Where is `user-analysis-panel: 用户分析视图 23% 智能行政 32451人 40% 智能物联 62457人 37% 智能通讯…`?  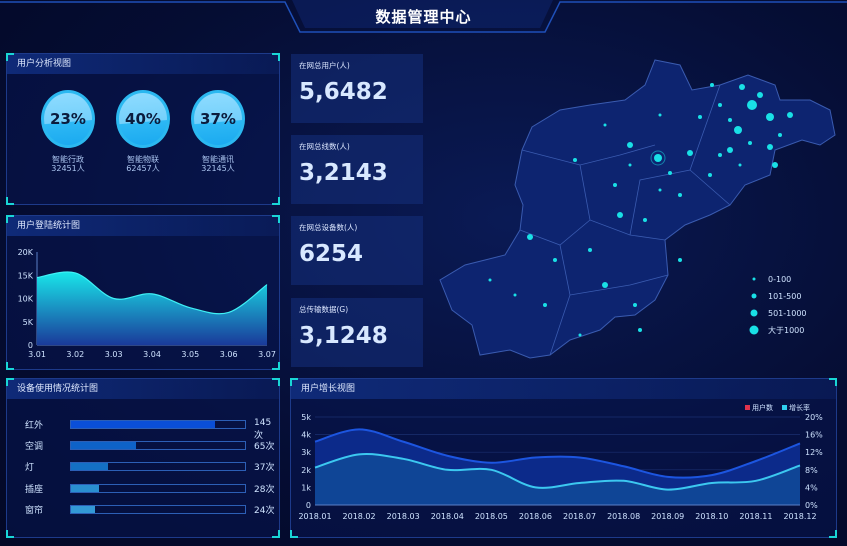 user-analysis-panel: 用户分析视图 23% 智能行政 32451人 40% 智能物联 62457人 37% 智能通讯… is located at coordinates (143, 129).